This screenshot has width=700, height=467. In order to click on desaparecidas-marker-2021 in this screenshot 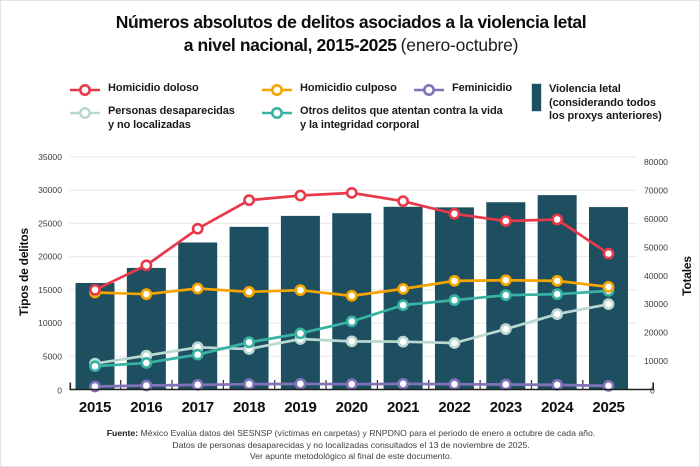, I will do `click(403, 341)`.